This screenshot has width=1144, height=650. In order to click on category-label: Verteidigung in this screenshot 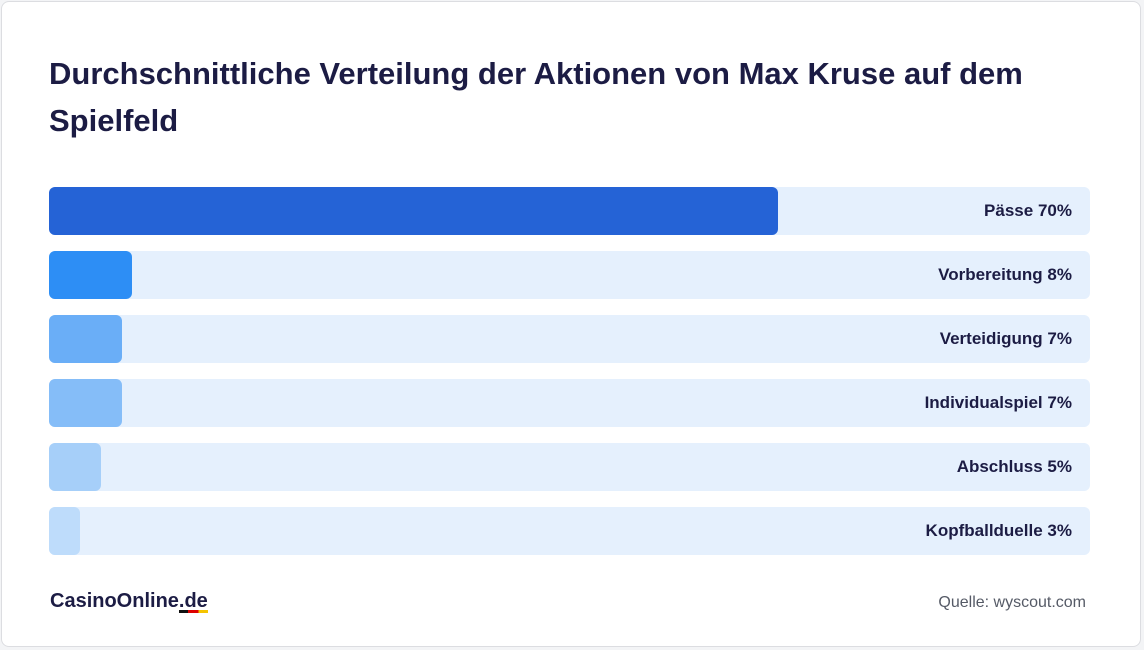, I will do `click(991, 338)`.